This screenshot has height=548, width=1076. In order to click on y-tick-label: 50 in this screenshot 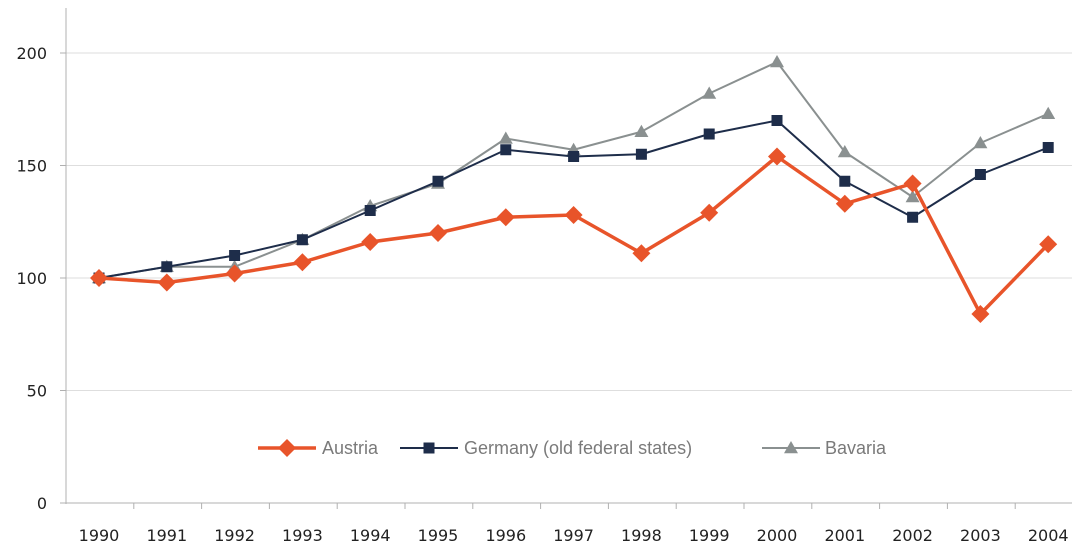, I will do `click(37, 391)`.